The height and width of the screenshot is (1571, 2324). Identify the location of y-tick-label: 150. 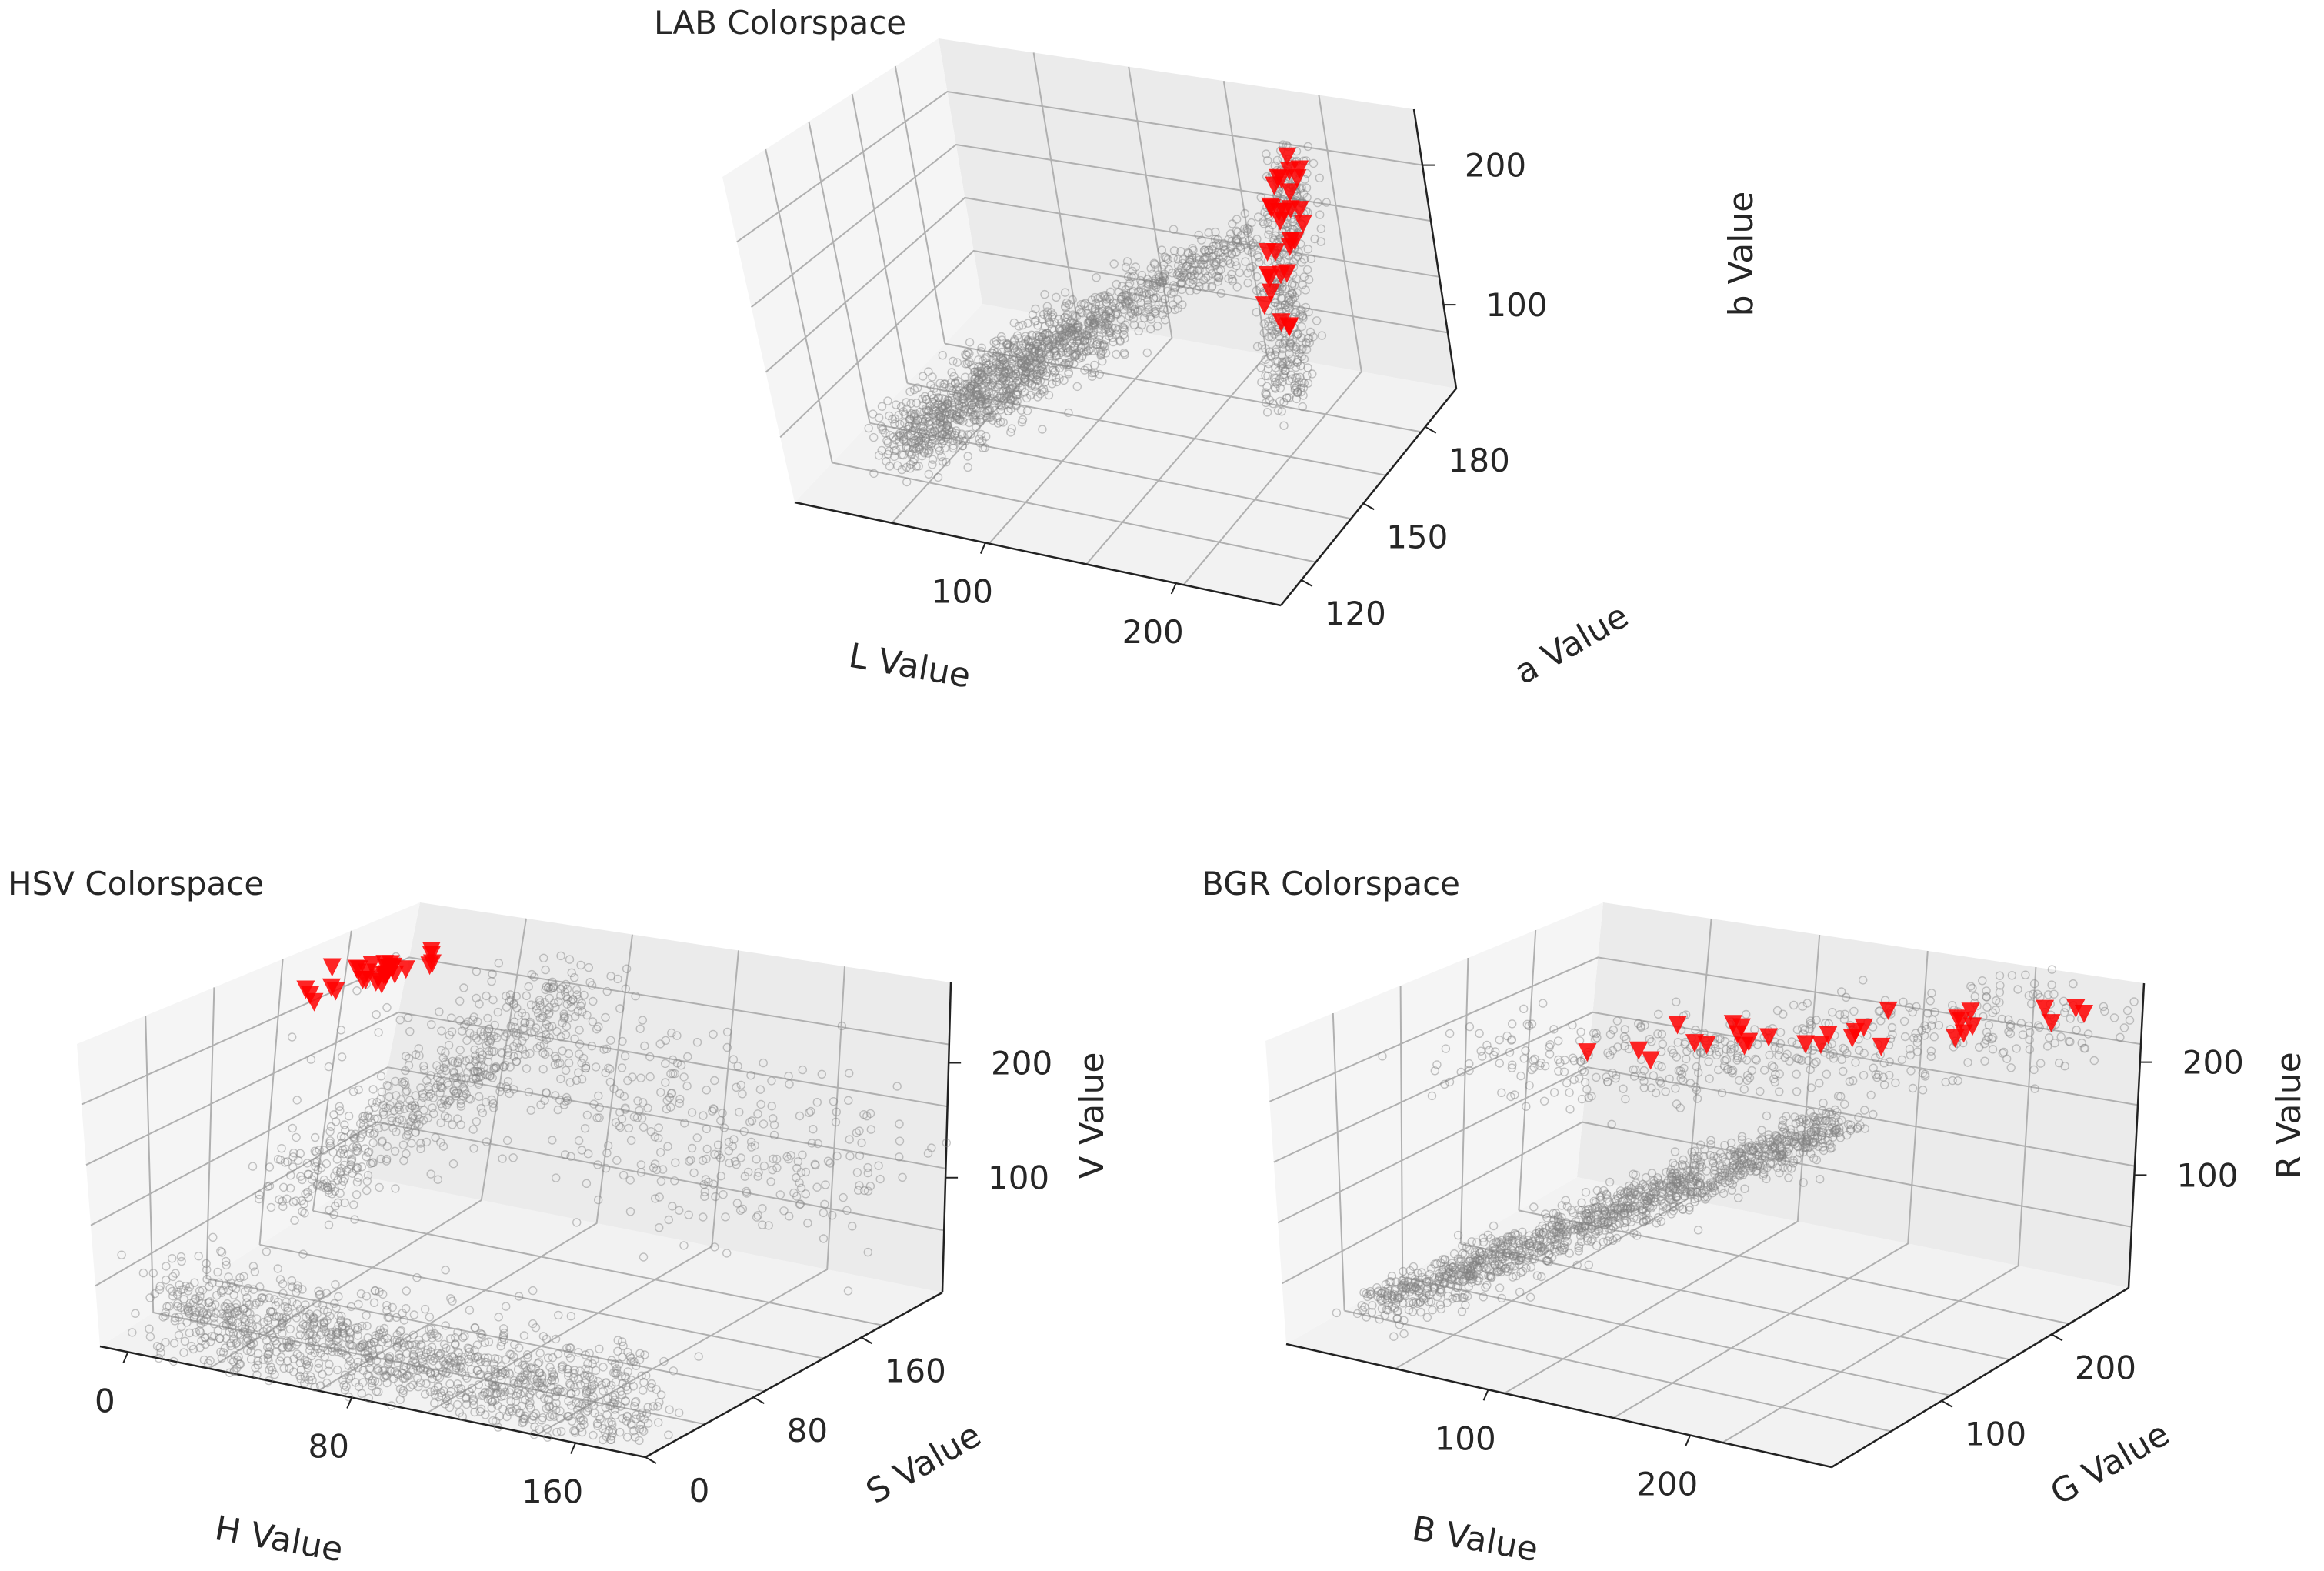
(1417, 537).